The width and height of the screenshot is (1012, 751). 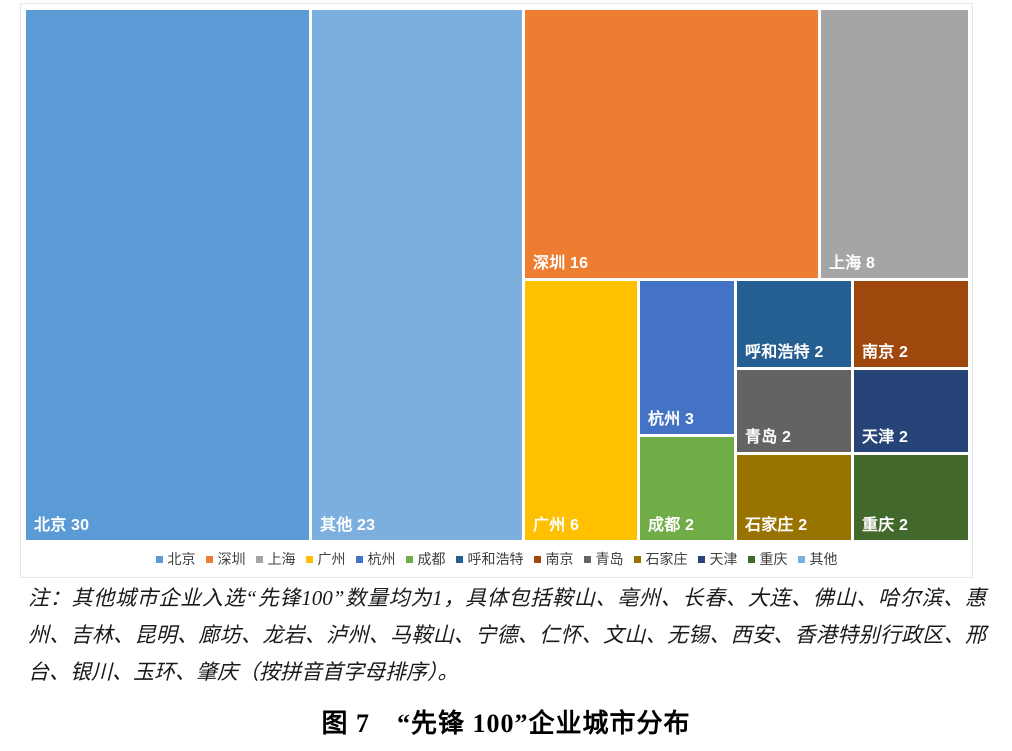 I want to click on tile-label: 南京 2, so click(x=885, y=352).